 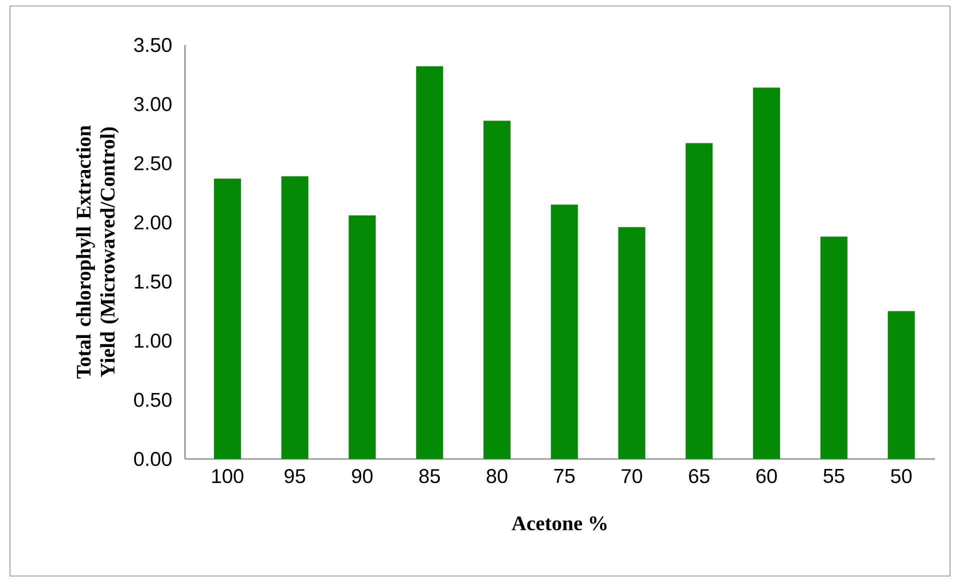 What do you see at coordinates (153, 341) in the screenshot?
I see `y-tick-label: 1.00` at bounding box center [153, 341].